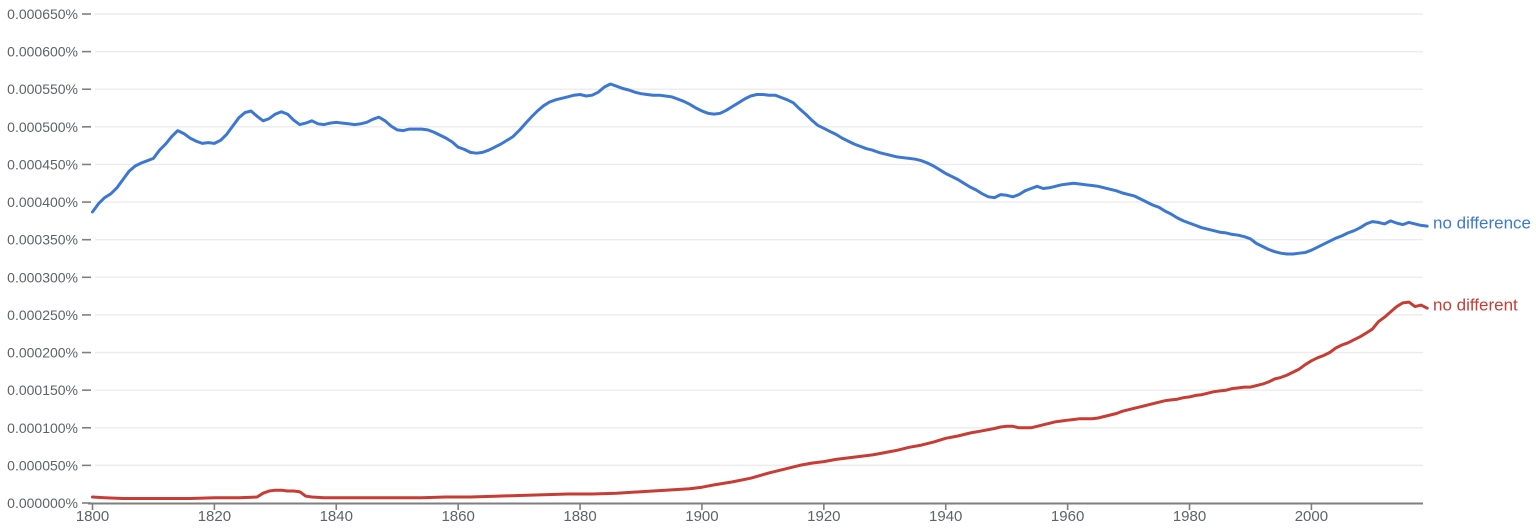 The image size is (1536, 531). I want to click on series-label-layer: no difference no different, so click(1482, 264).